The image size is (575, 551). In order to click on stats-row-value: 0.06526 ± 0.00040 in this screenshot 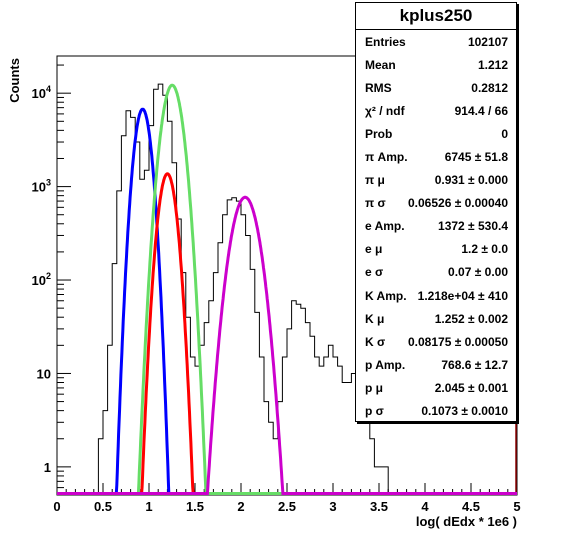, I will do `click(457, 203)`.